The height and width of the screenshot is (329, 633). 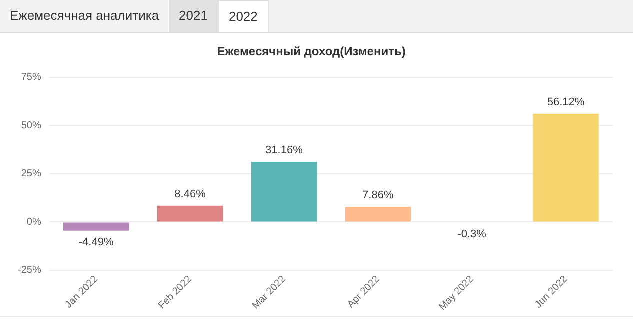 I want to click on y-tick-label: 0%, so click(x=34, y=222).